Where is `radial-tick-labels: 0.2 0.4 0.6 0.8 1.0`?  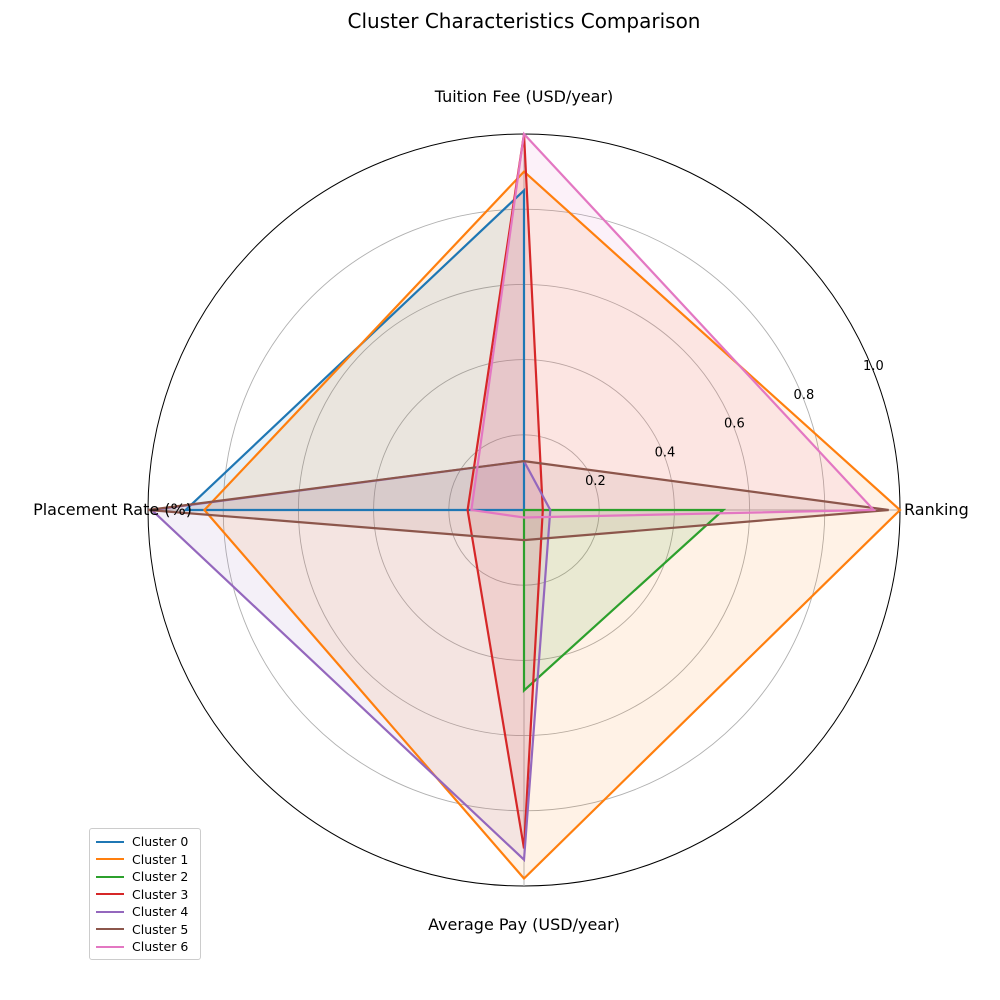
radial-tick-labels: 0.2 0.4 0.6 0.8 1.0 is located at coordinates (734, 424).